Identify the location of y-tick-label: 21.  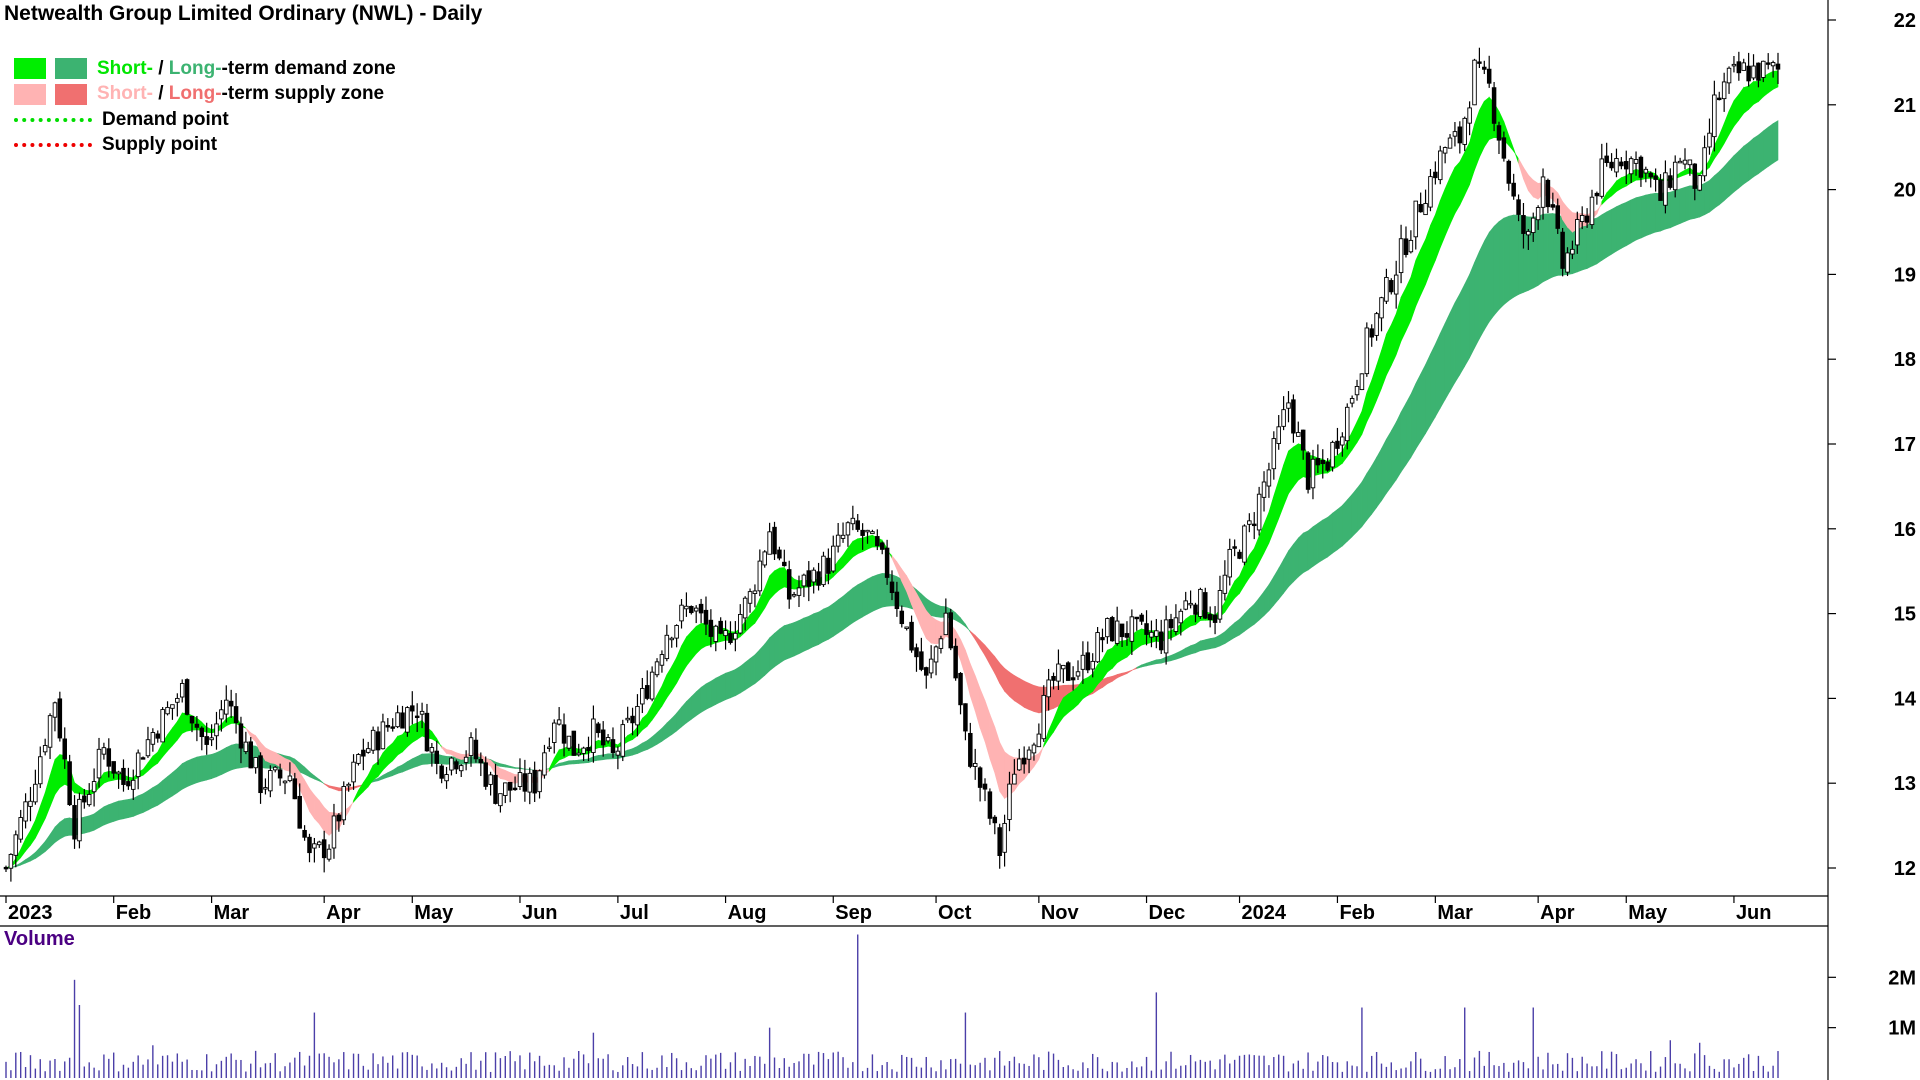
(1905, 106).